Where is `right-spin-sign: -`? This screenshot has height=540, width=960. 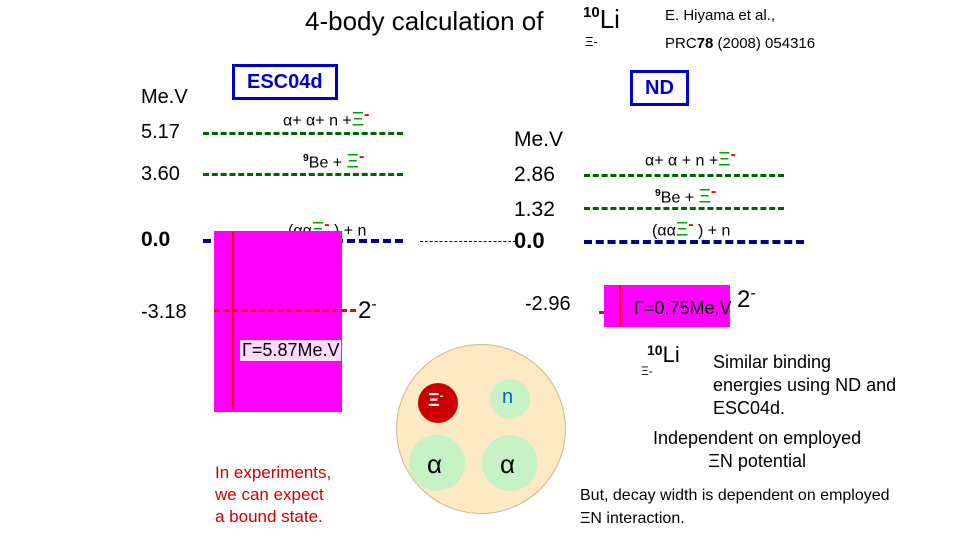
right-spin-sign: - is located at coordinates (753, 293).